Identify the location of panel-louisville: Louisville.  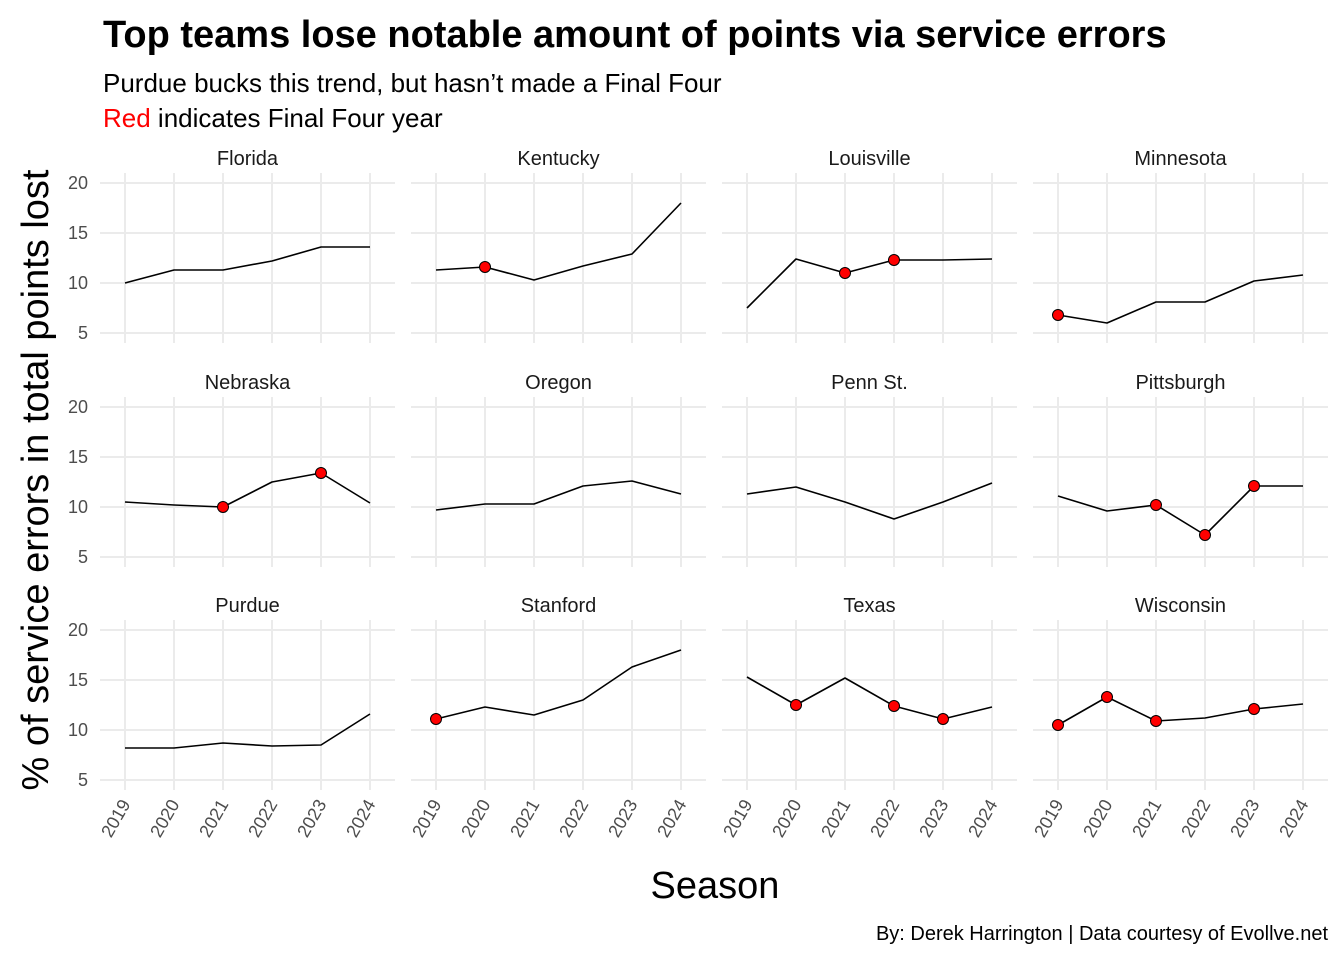
(869, 245).